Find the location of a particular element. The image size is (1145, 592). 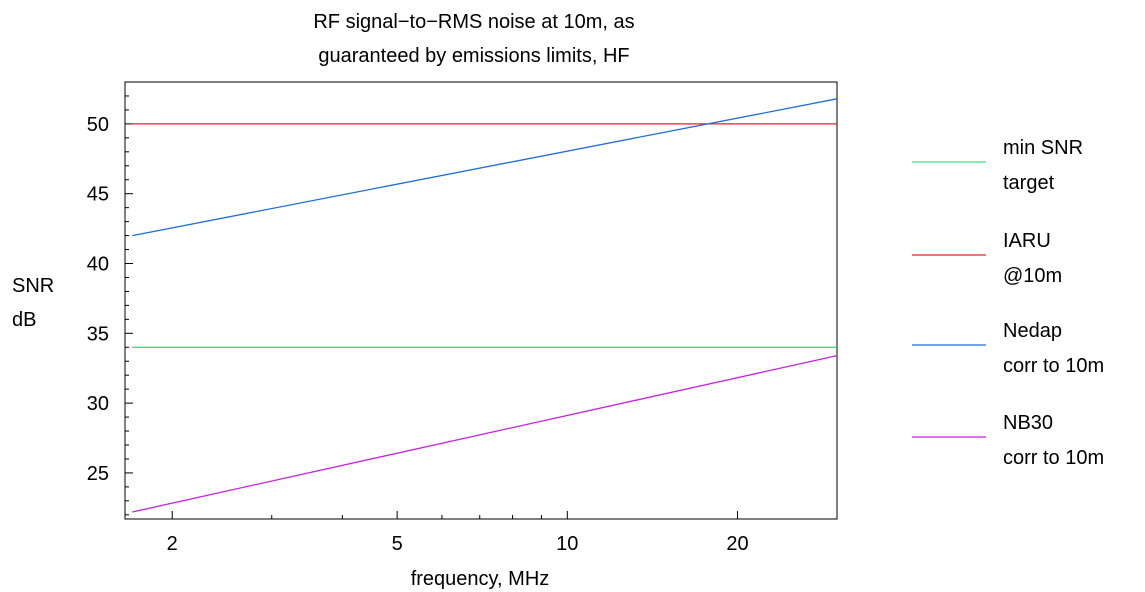

y-tick-label: 35 is located at coordinates (98, 334).